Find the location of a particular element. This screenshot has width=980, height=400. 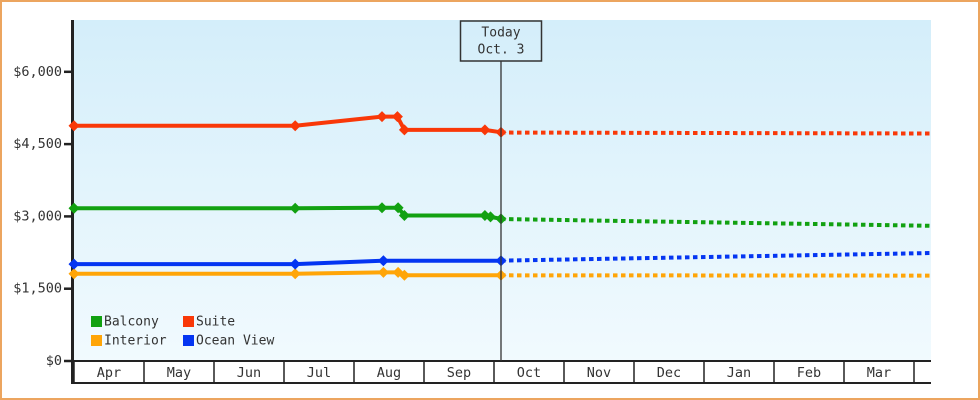

legend-item-balcony: Balcony is located at coordinates (125, 322).